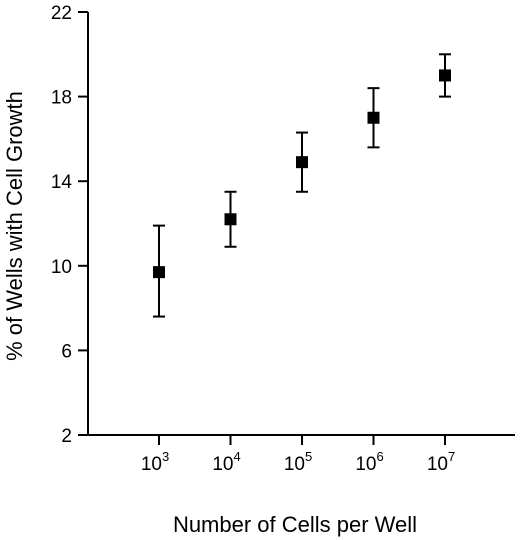 This screenshot has width=520, height=540. I want to click on y-tick-label: 14, so click(62, 182).